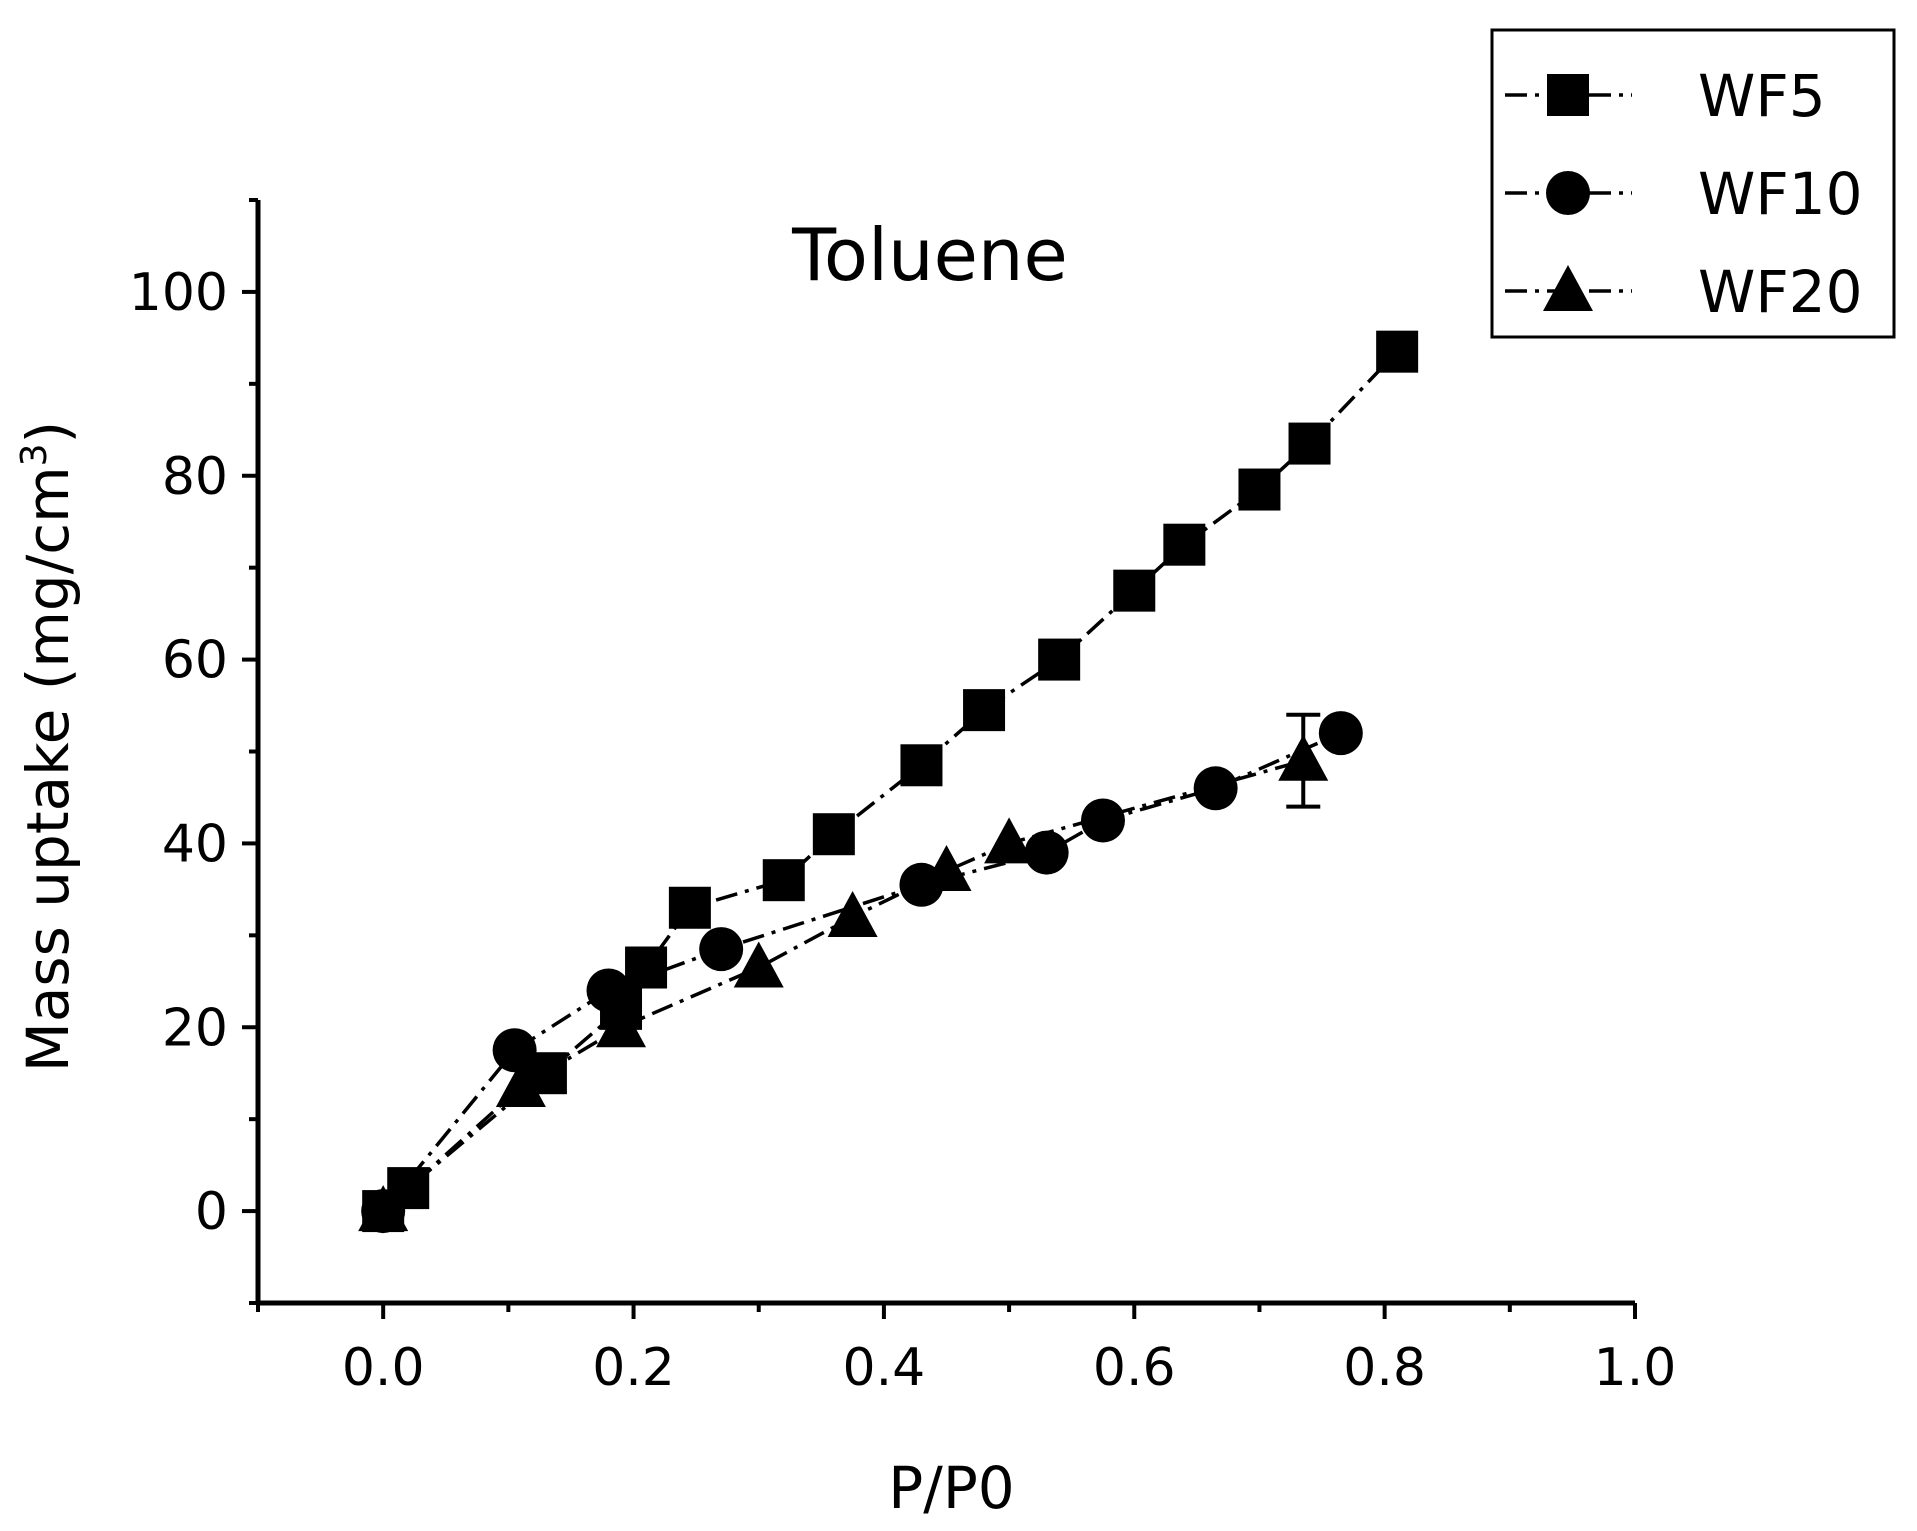  I want to click on y-tick-label: 100, so click(178, 293).